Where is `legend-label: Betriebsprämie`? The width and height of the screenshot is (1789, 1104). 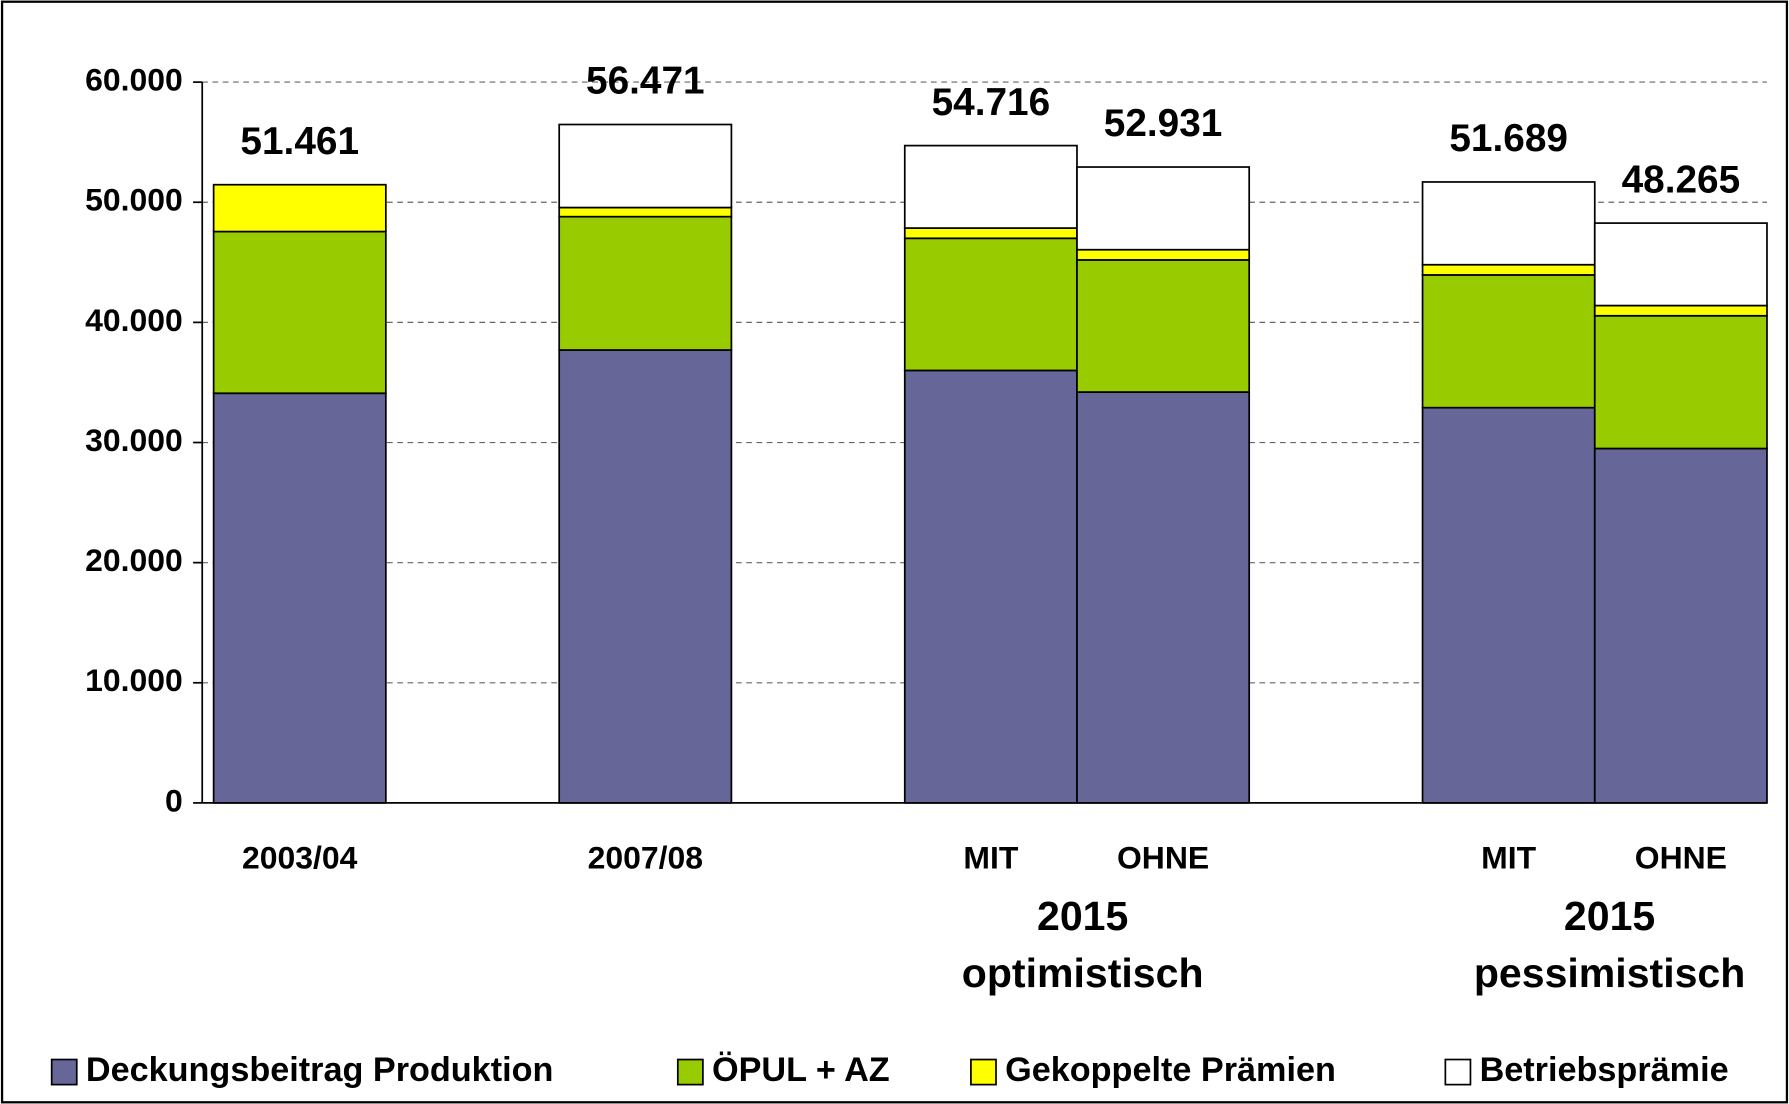 legend-label: Betriebsprämie is located at coordinates (1604, 1070).